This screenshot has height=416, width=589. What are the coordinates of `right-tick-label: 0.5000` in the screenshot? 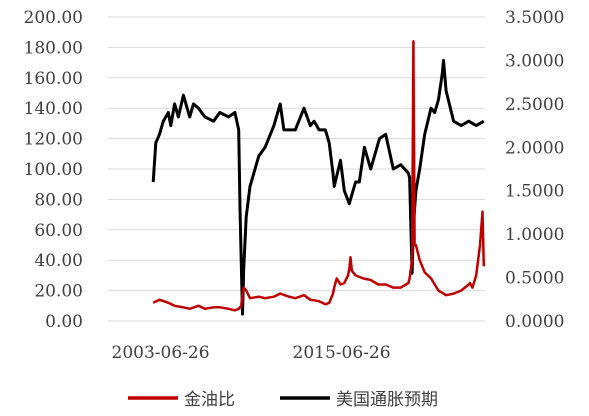 It's located at (534, 279).